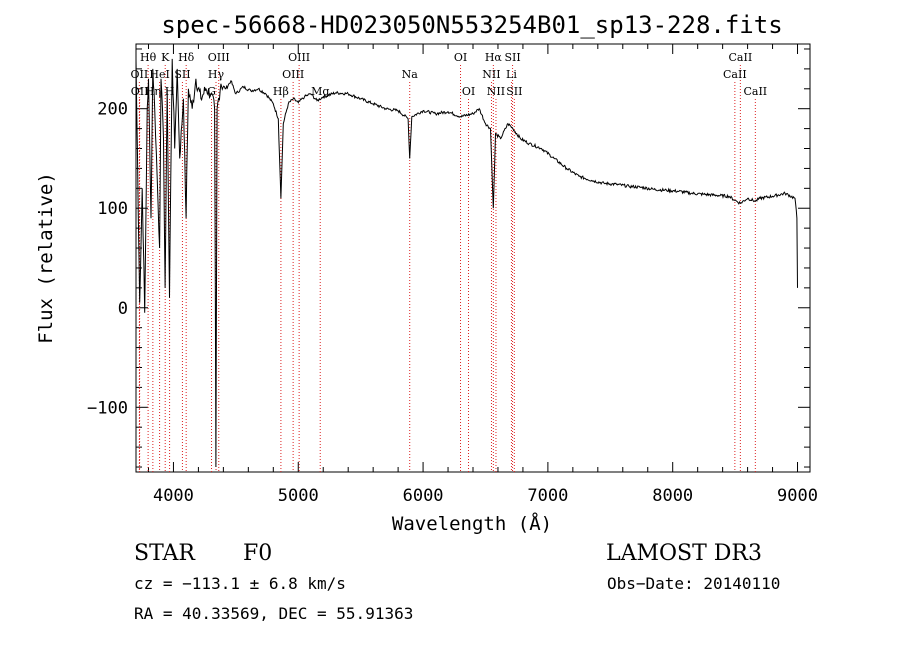 This screenshot has width=900, height=649. What do you see at coordinates (672, 496) in the screenshot?
I see `x-tick-label: 8000` at bounding box center [672, 496].